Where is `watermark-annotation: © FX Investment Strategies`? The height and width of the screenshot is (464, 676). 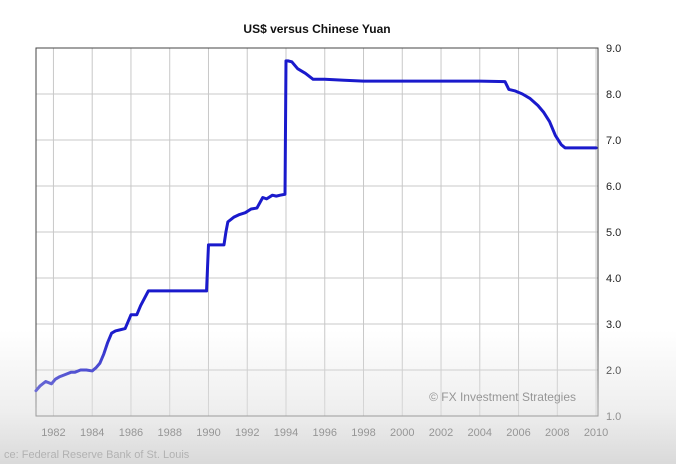 watermark-annotation: © FX Investment Strategies is located at coordinates (502, 397).